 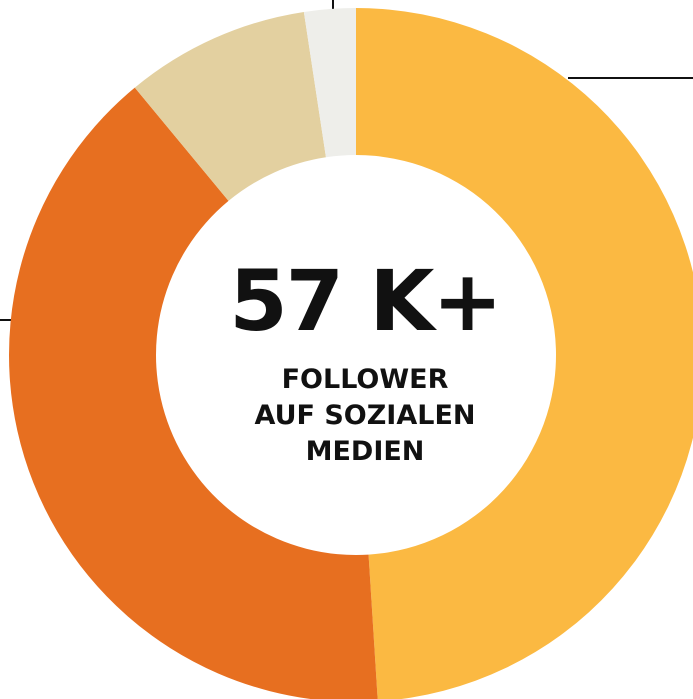 I want to click on center-value: 57 K+, so click(x=365, y=301).